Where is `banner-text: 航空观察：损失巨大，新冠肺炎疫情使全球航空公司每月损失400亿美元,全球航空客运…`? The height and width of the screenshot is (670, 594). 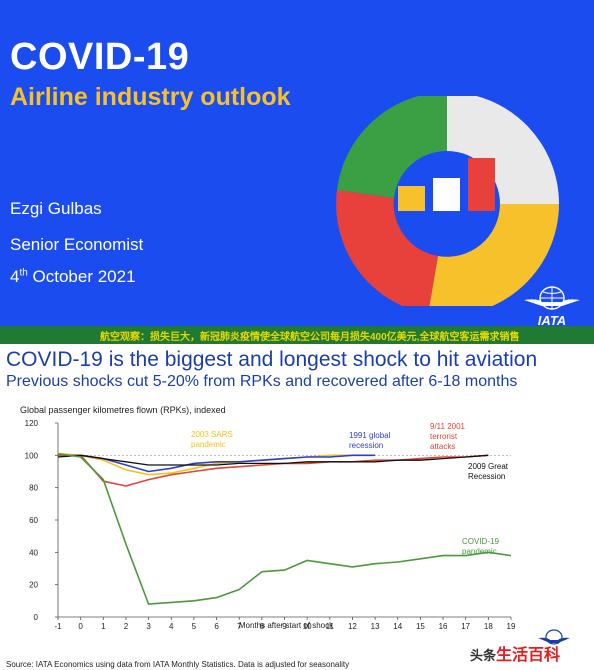
banner-text: 航空观察：损失巨大，新冠肺炎疫情使全球航空公司每月损失400亿美元,全球航空客运… is located at coordinates (310, 337).